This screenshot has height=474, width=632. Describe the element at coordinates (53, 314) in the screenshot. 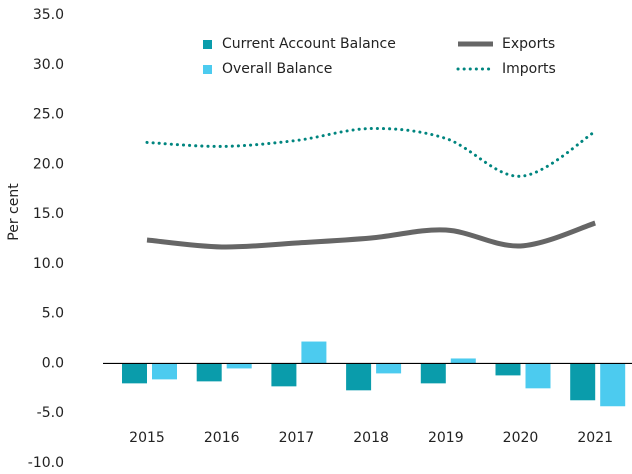

I see `y-tick-label: 5.0` at that location.